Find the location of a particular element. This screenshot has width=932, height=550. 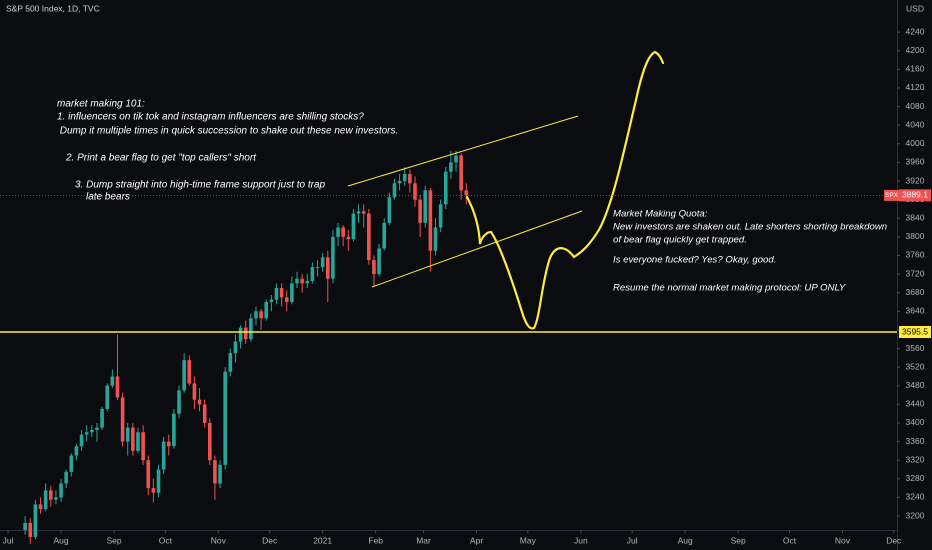

last-price-label: 3889.1 is located at coordinates (915, 195).